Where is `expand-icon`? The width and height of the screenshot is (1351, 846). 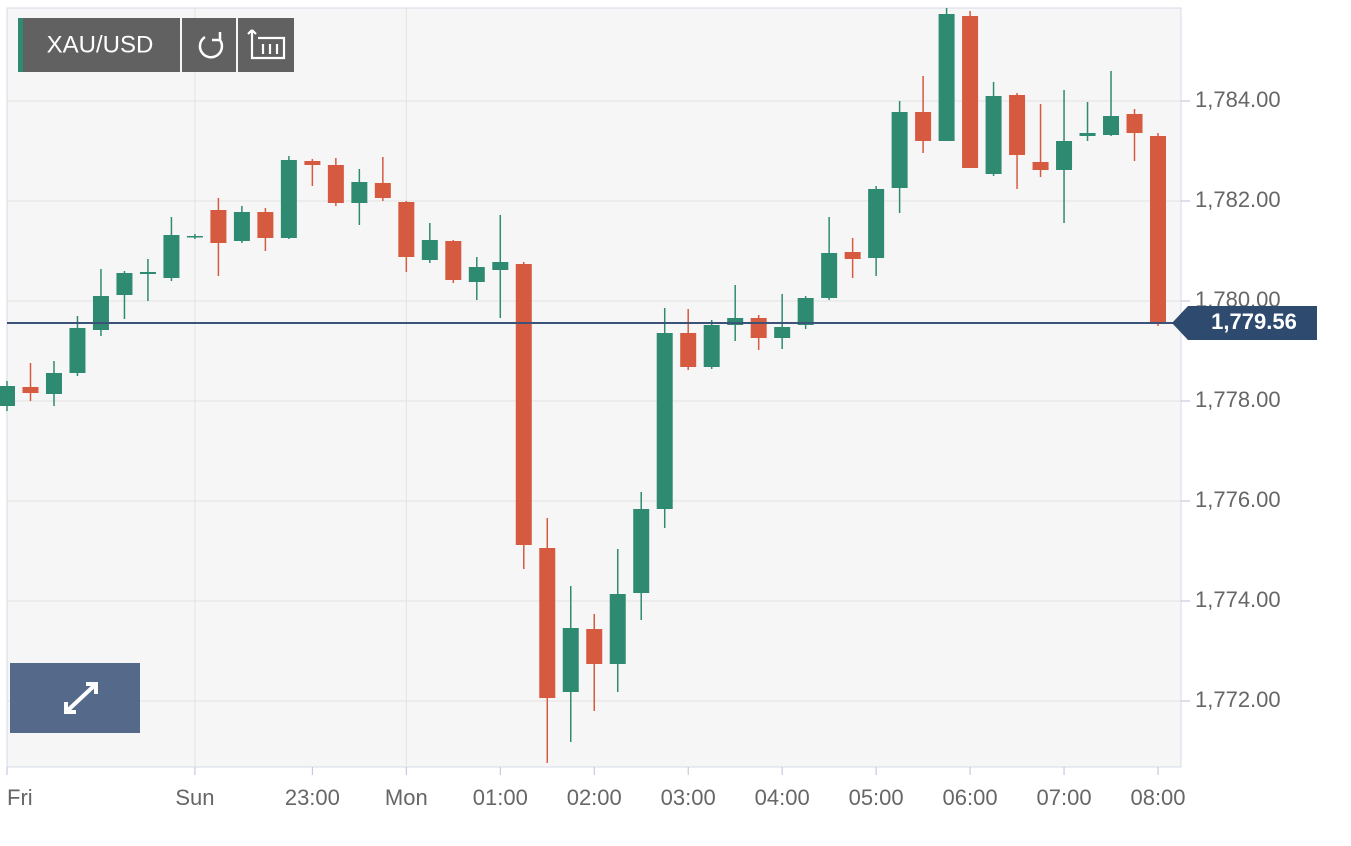 expand-icon is located at coordinates (81, 698).